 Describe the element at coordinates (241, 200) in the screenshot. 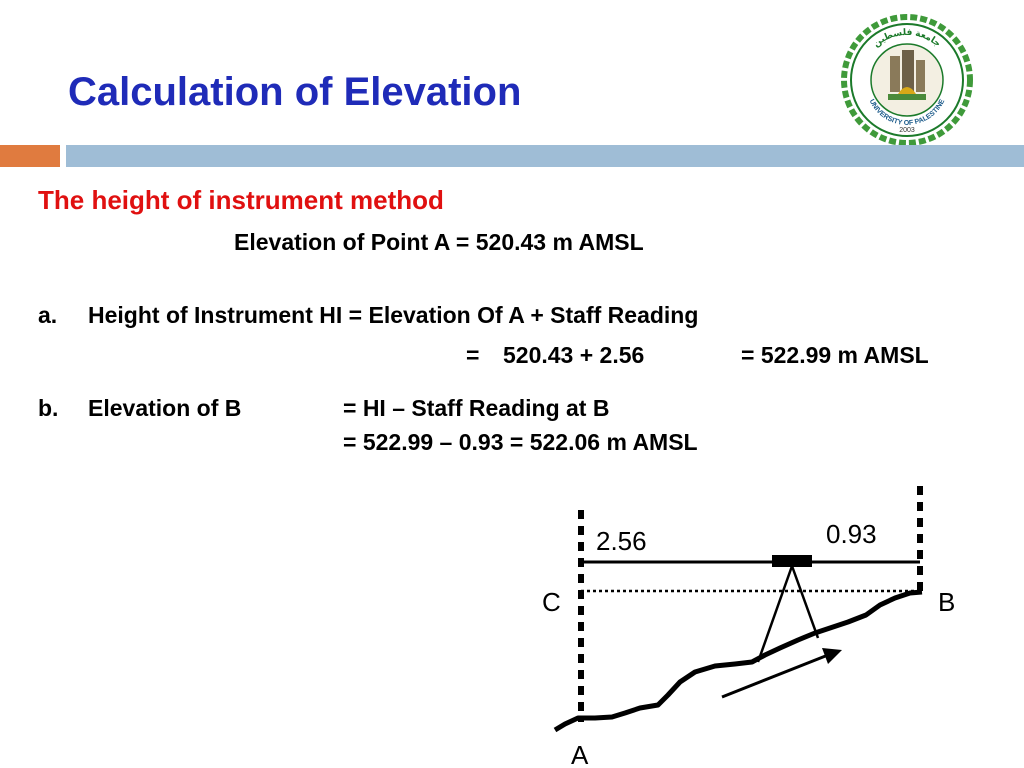

I see `method-heading: The height of instrument method` at that location.